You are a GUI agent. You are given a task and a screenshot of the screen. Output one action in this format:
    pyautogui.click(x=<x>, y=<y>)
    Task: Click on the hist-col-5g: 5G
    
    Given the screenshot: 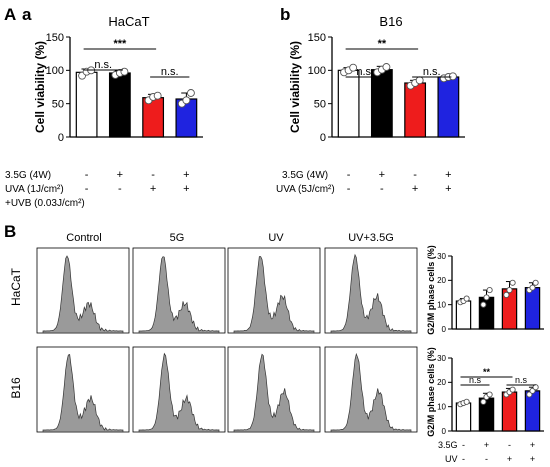 What is the action you would take?
    pyautogui.click(x=177, y=238)
    